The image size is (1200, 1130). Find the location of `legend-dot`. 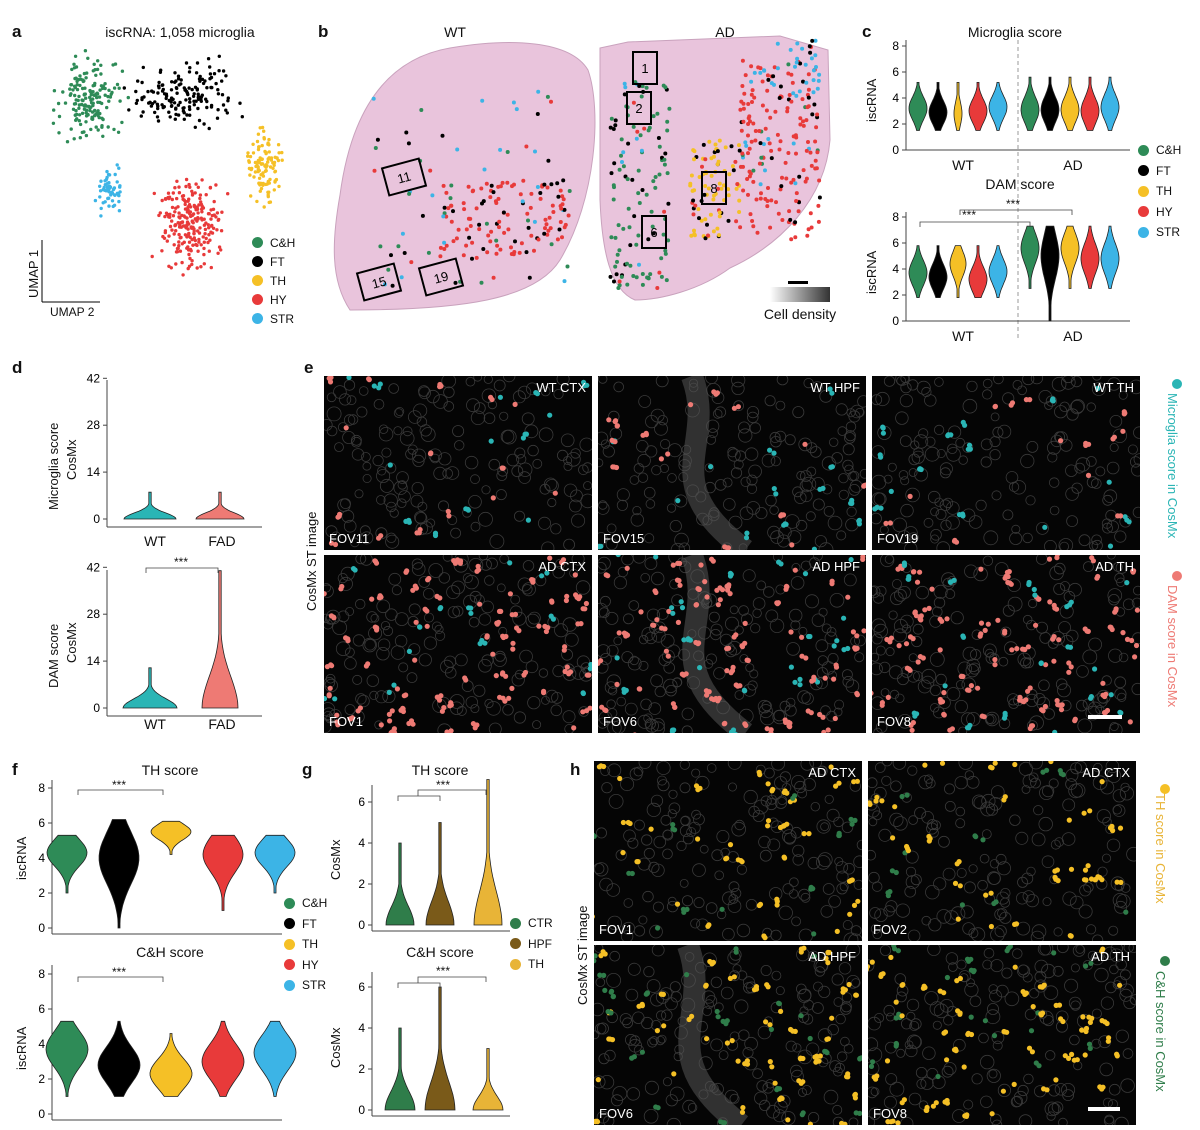

legend-dot is located at coordinates (289, 924).